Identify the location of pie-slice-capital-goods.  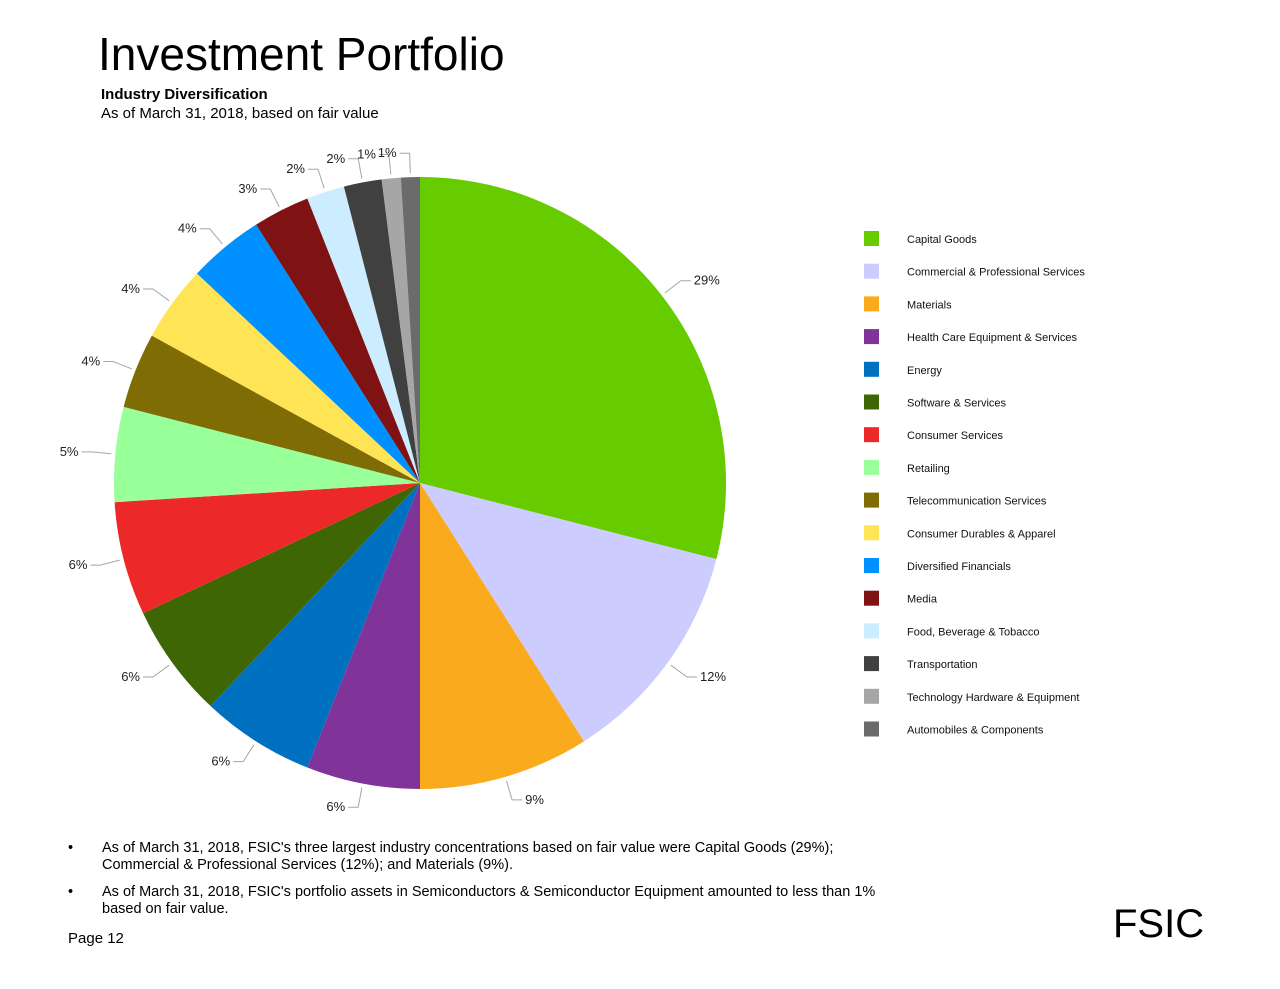
(573, 368).